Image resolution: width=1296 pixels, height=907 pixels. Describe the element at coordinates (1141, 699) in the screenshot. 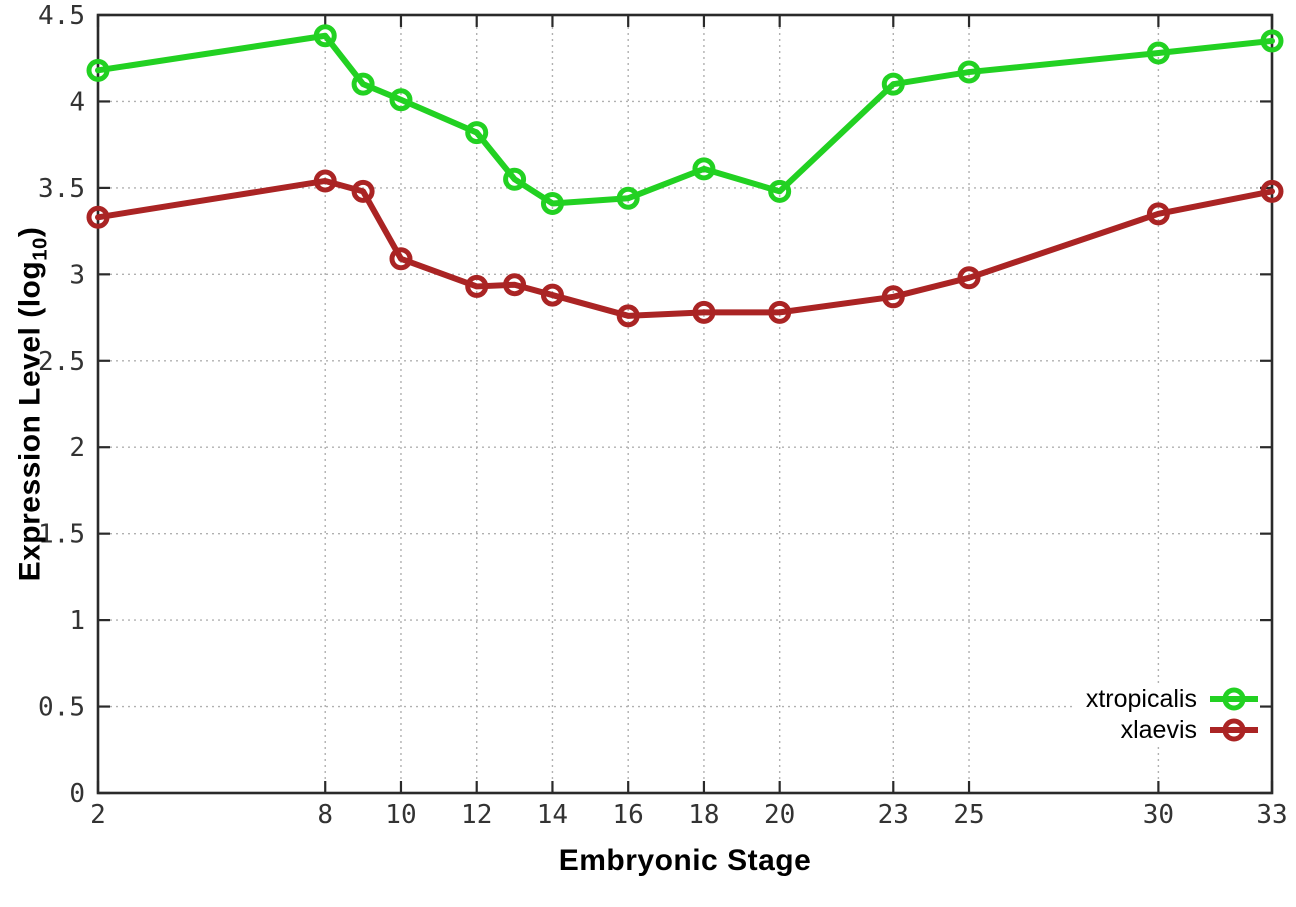

I see `legend-label-xtropicalis: xtropicalis` at that location.